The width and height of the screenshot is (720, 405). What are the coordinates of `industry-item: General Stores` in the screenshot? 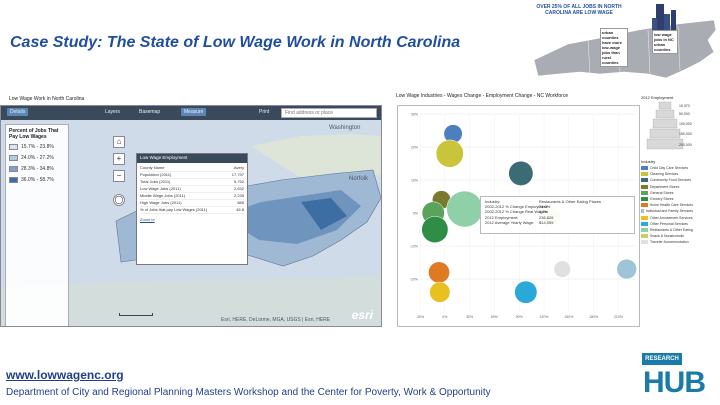 It's located at (667, 192).